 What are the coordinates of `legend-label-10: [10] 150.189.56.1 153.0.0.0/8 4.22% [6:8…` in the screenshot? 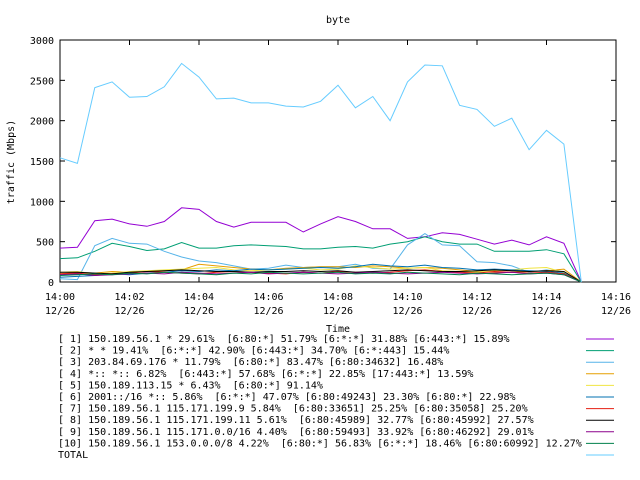 It's located at (320, 443).